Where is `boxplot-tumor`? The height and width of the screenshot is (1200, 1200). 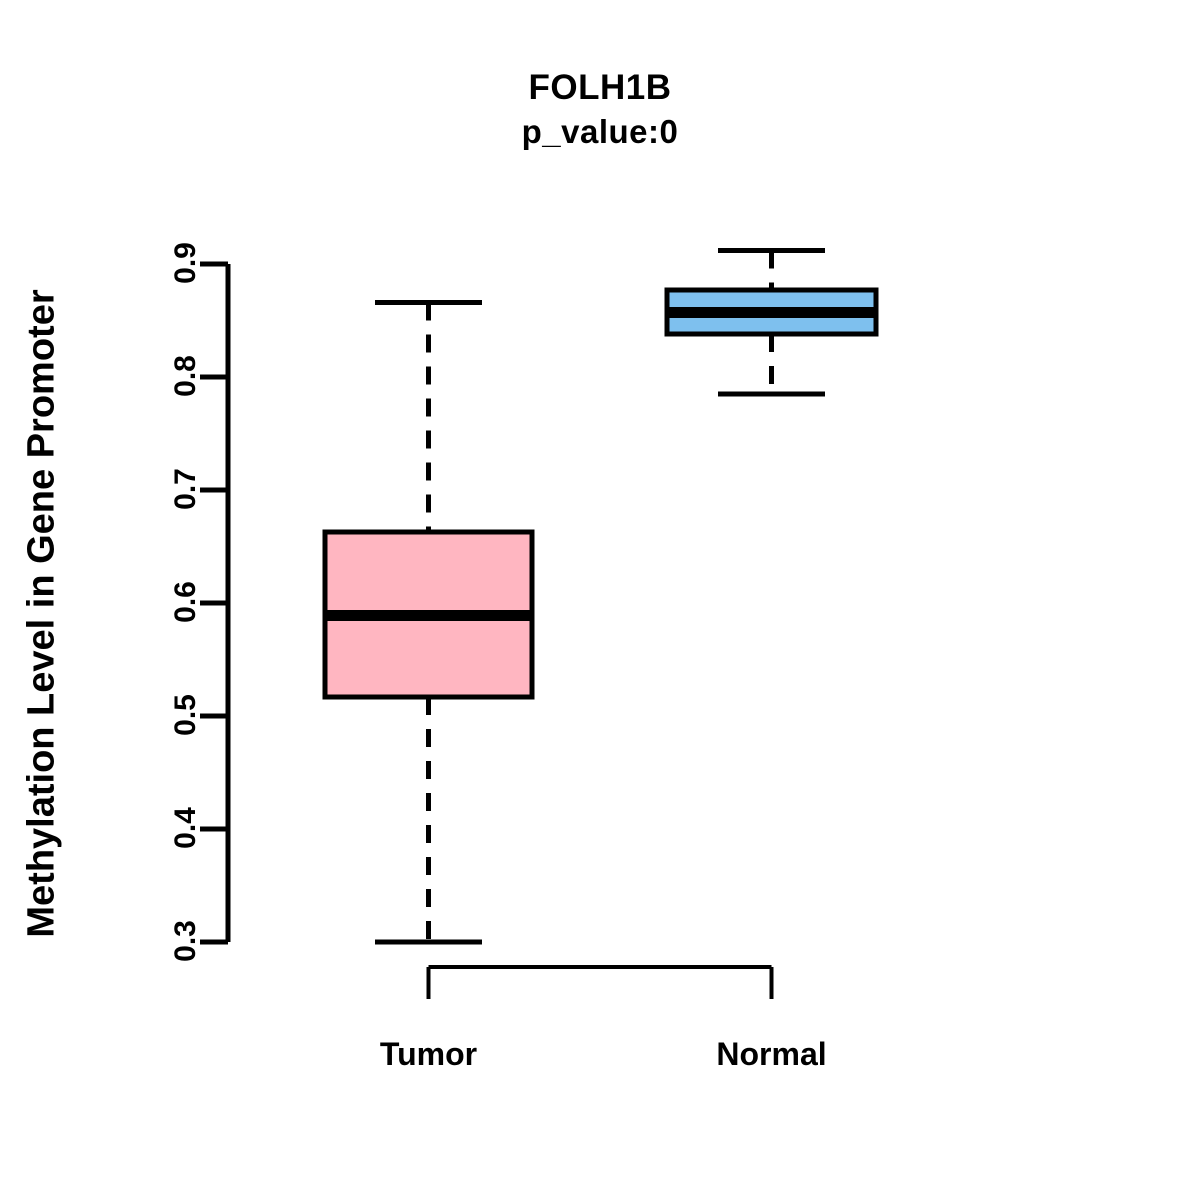 boxplot-tumor is located at coordinates (428, 622).